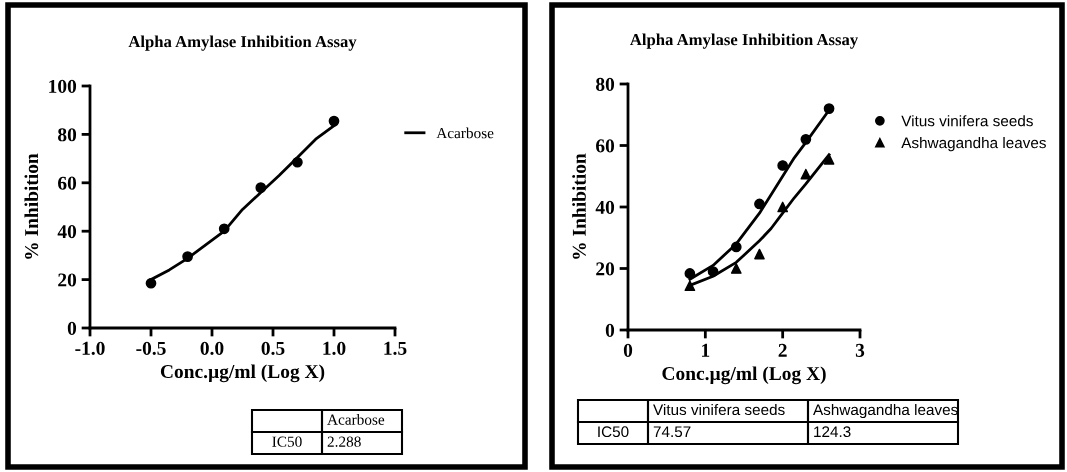  I want to click on legend-label: Acarbose, so click(465, 133).